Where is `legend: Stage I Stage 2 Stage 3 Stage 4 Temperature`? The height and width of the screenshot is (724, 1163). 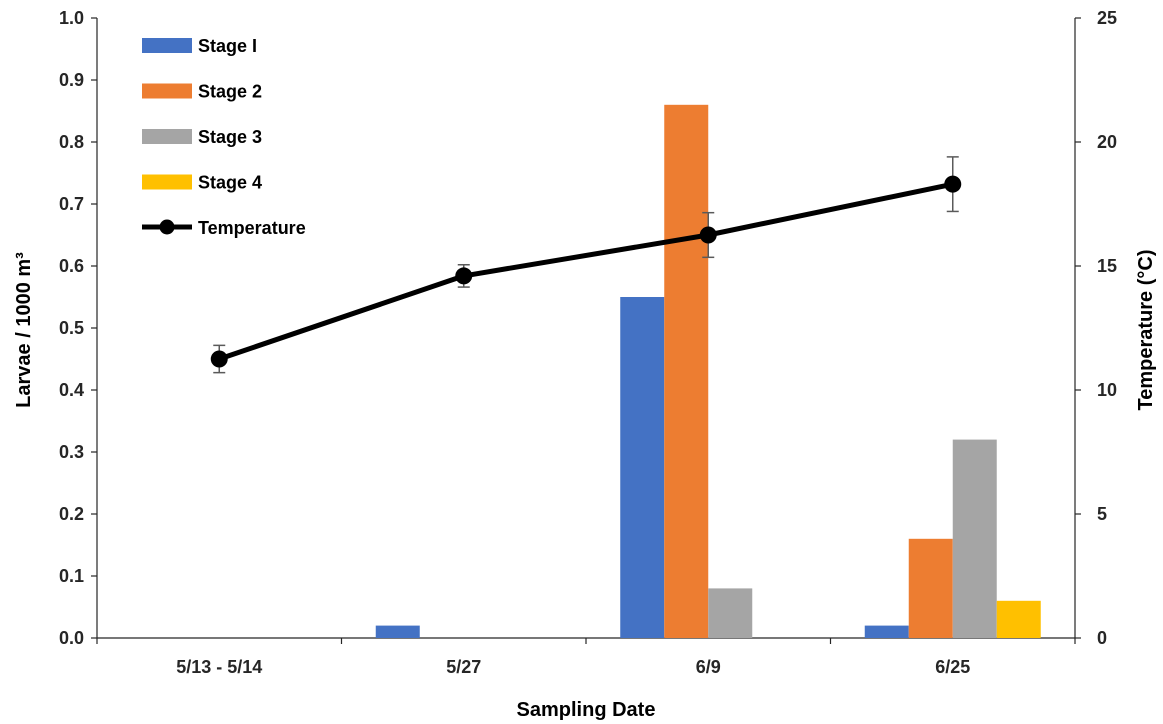 legend: Stage I Stage 2 Stage 3 Stage 4 Temperature is located at coordinates (224, 137).